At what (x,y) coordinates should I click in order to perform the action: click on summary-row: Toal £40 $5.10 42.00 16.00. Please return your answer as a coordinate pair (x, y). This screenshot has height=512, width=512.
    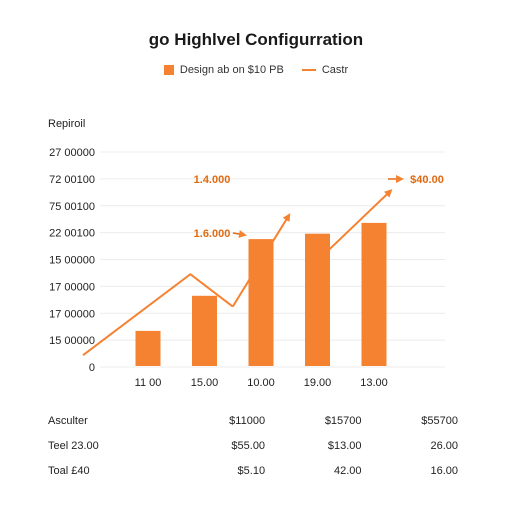
    Looking at the image, I should click on (253, 470).